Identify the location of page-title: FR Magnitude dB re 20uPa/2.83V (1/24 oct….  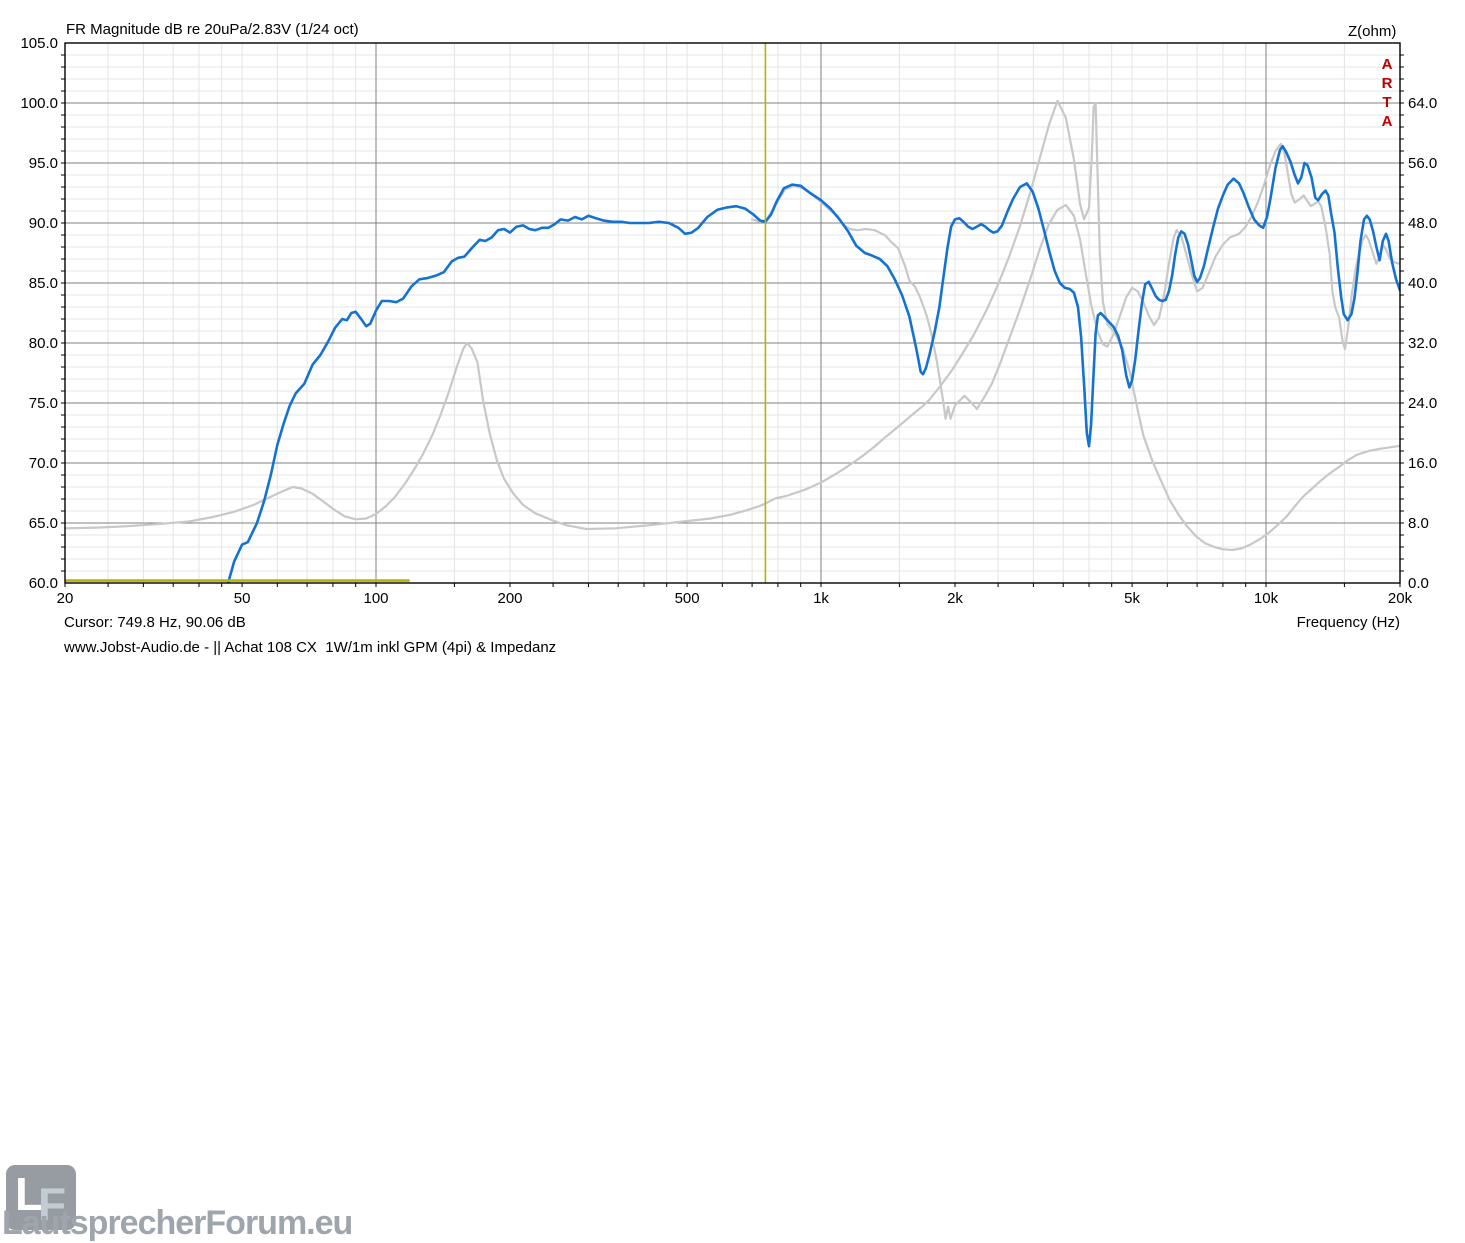
(212, 29).